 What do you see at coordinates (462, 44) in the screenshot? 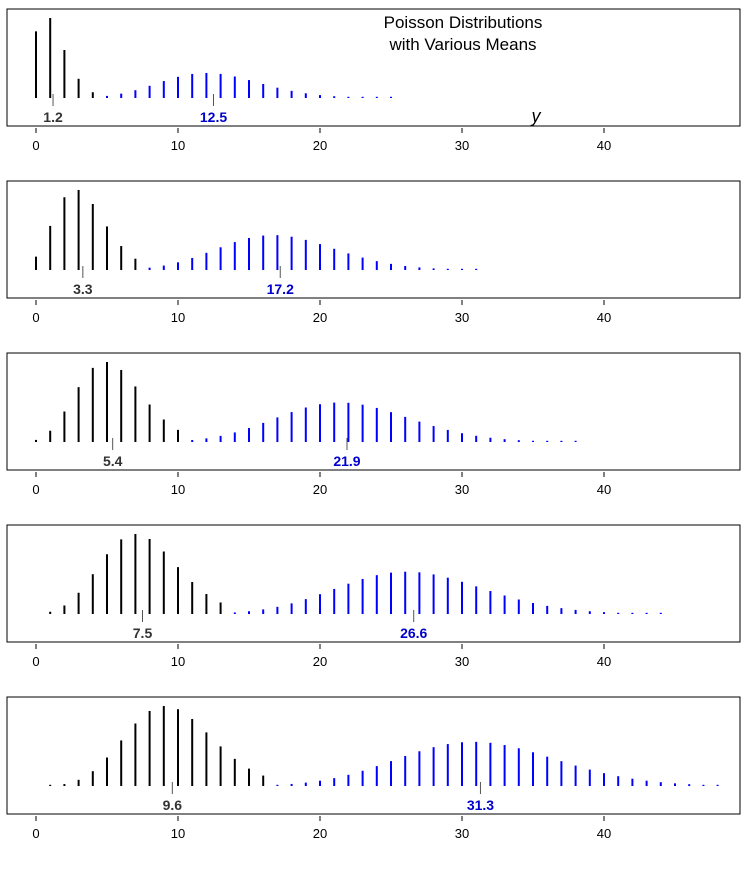
I see `chart-title-line-2: with Various Means` at bounding box center [462, 44].